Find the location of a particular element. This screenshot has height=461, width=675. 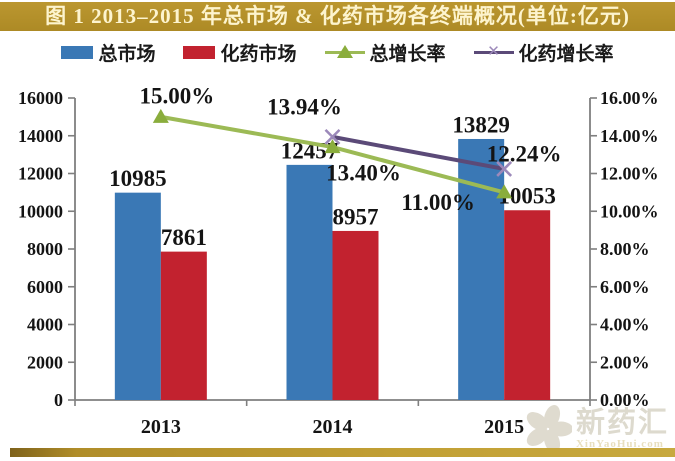

y2-axis-tick-label: 16.00% is located at coordinates (629, 98).